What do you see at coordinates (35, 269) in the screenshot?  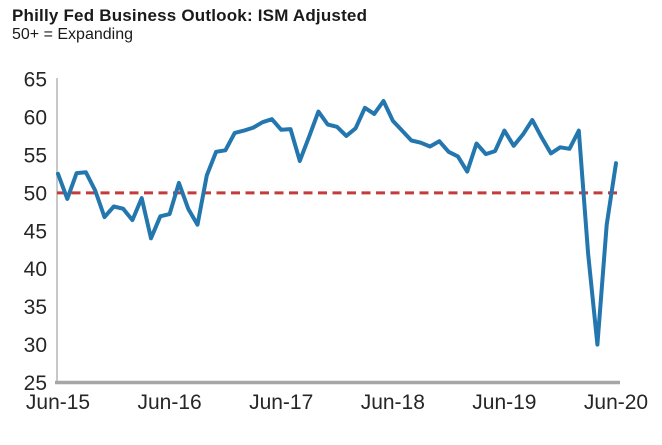 I see `y-tick-label: 40` at bounding box center [35, 269].